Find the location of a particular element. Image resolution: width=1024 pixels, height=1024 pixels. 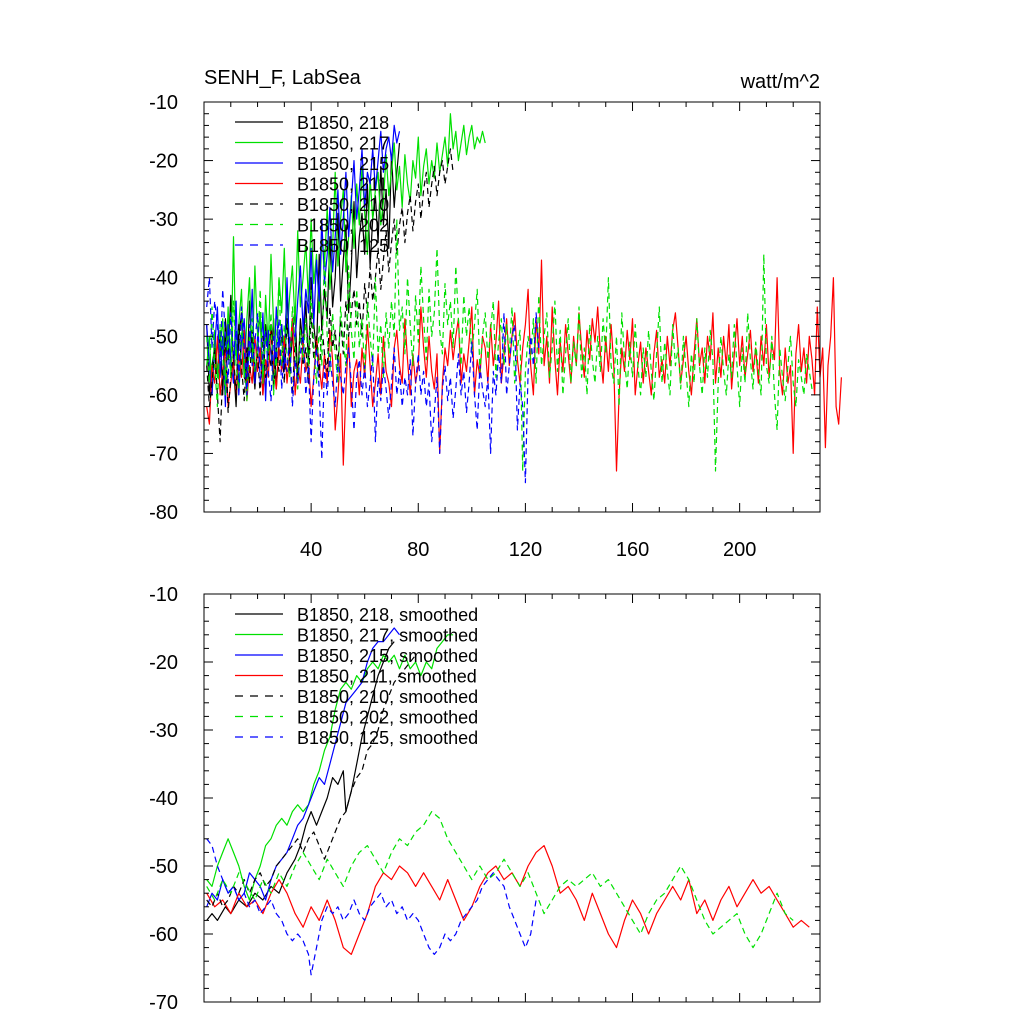

legend-label-6: B1850, 125 is located at coordinates (343, 246).